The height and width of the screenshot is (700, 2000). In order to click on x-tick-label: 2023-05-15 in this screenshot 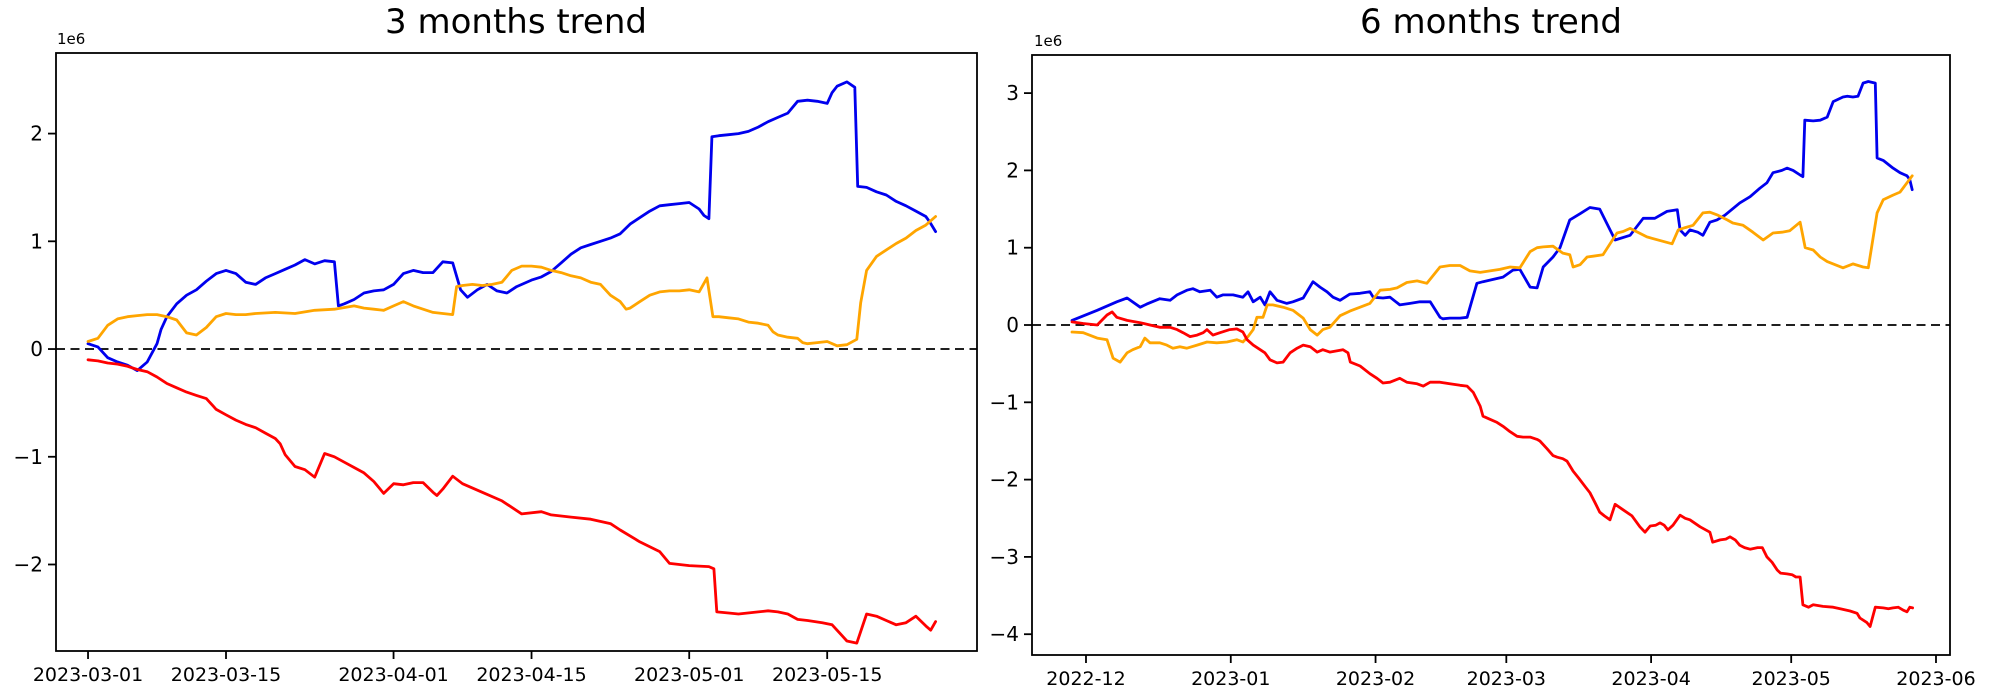, I will do `click(827, 675)`.